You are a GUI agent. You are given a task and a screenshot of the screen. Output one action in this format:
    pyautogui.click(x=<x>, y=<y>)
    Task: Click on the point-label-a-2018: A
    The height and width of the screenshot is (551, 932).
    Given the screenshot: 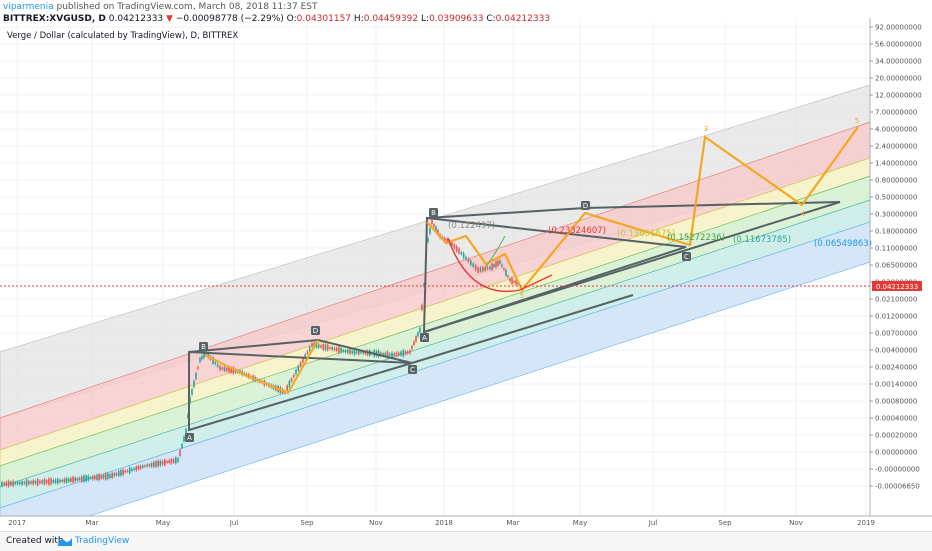 What is the action you would take?
    pyautogui.click(x=424, y=338)
    